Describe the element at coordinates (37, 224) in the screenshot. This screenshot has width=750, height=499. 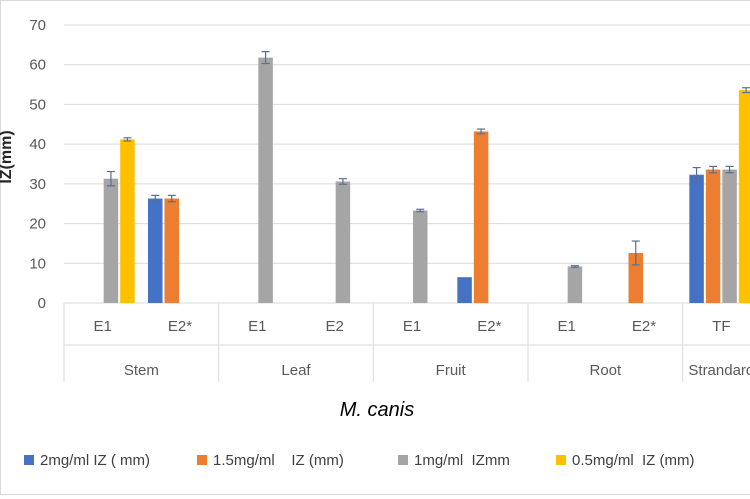
I see `y-tick-label: 20` at that location.